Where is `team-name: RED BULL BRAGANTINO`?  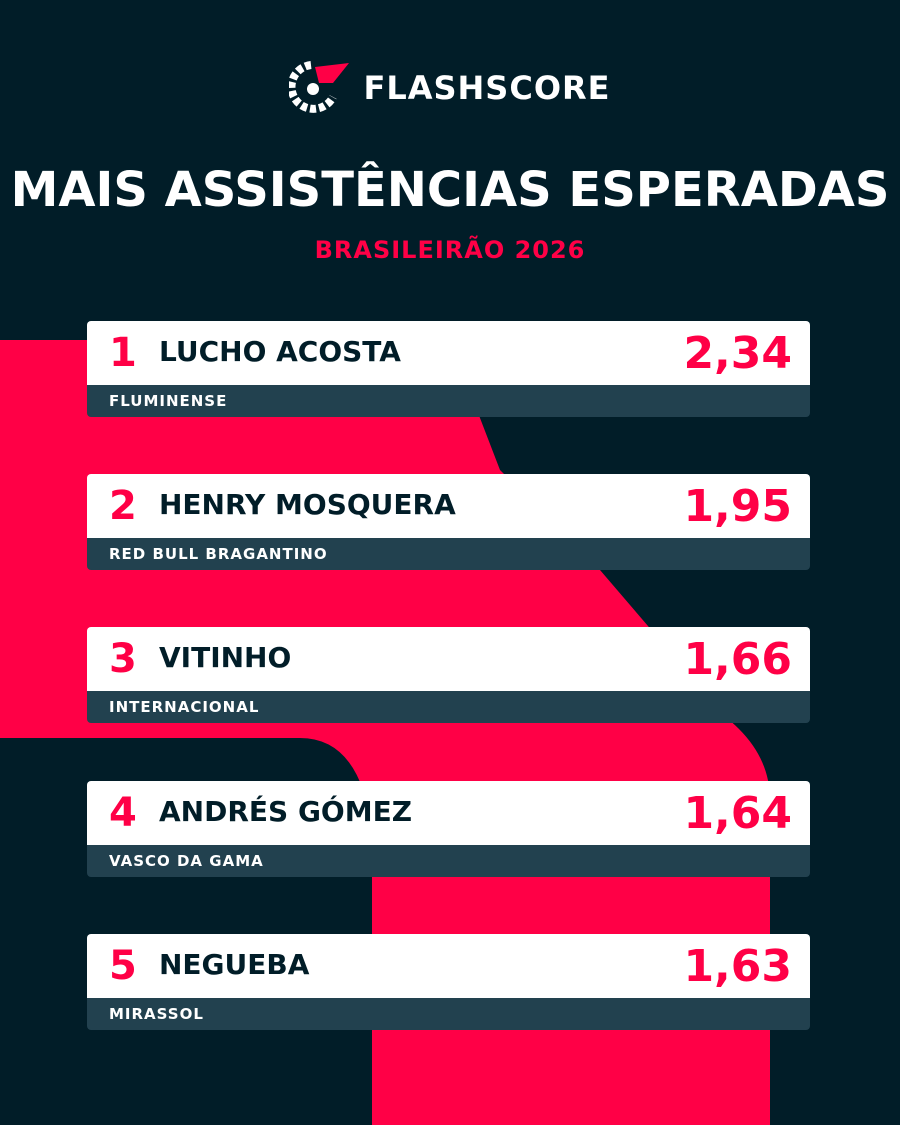
team-name: RED BULL BRAGANTINO is located at coordinates (218, 554).